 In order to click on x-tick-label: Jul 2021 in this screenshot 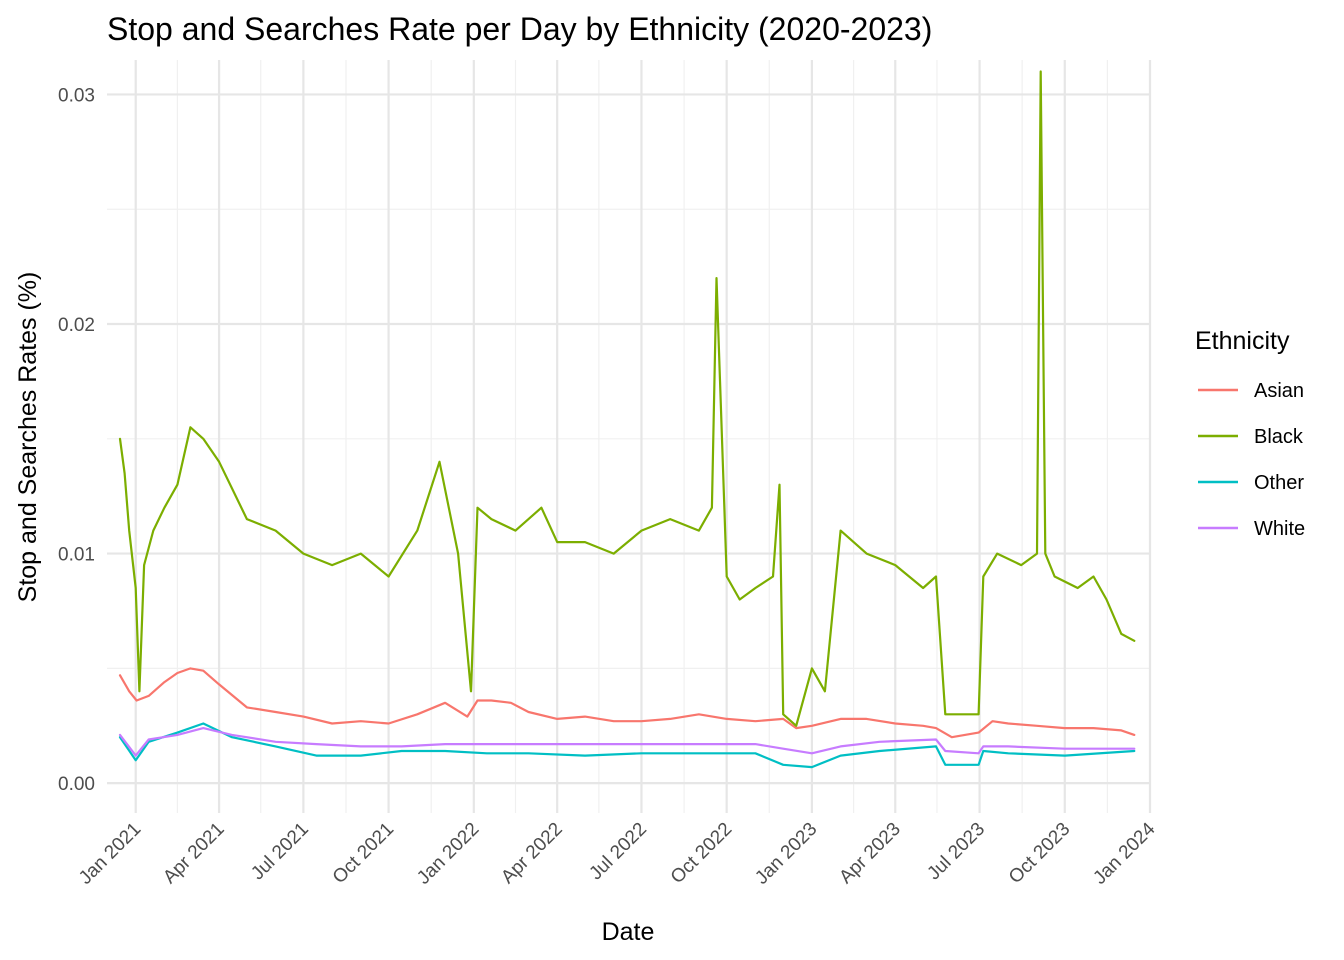, I will do `click(280, 852)`.